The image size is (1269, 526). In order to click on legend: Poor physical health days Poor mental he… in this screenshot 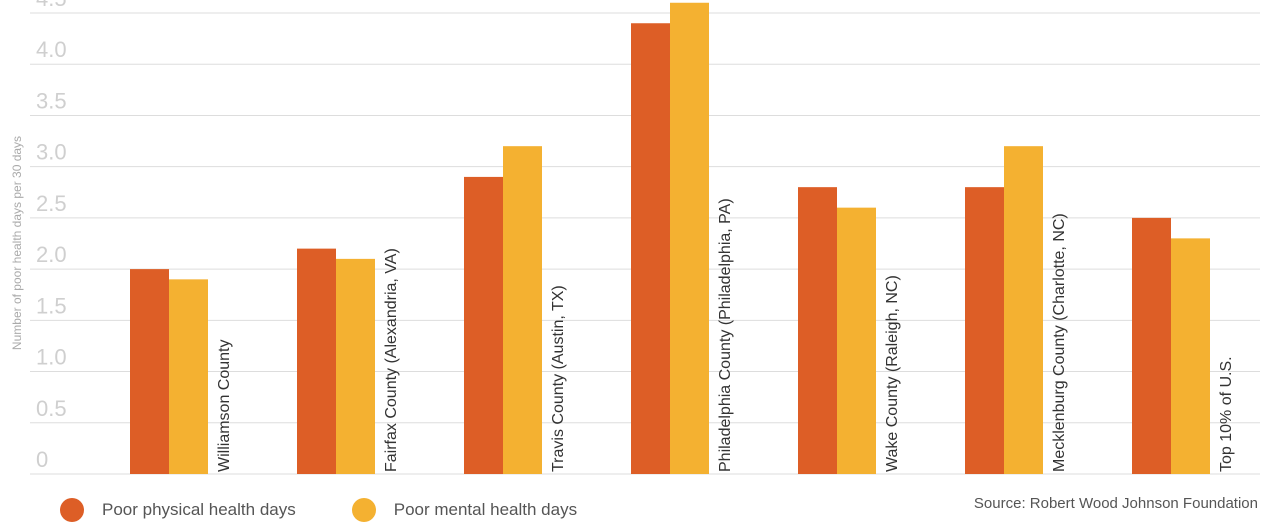, I will do `click(346, 510)`.